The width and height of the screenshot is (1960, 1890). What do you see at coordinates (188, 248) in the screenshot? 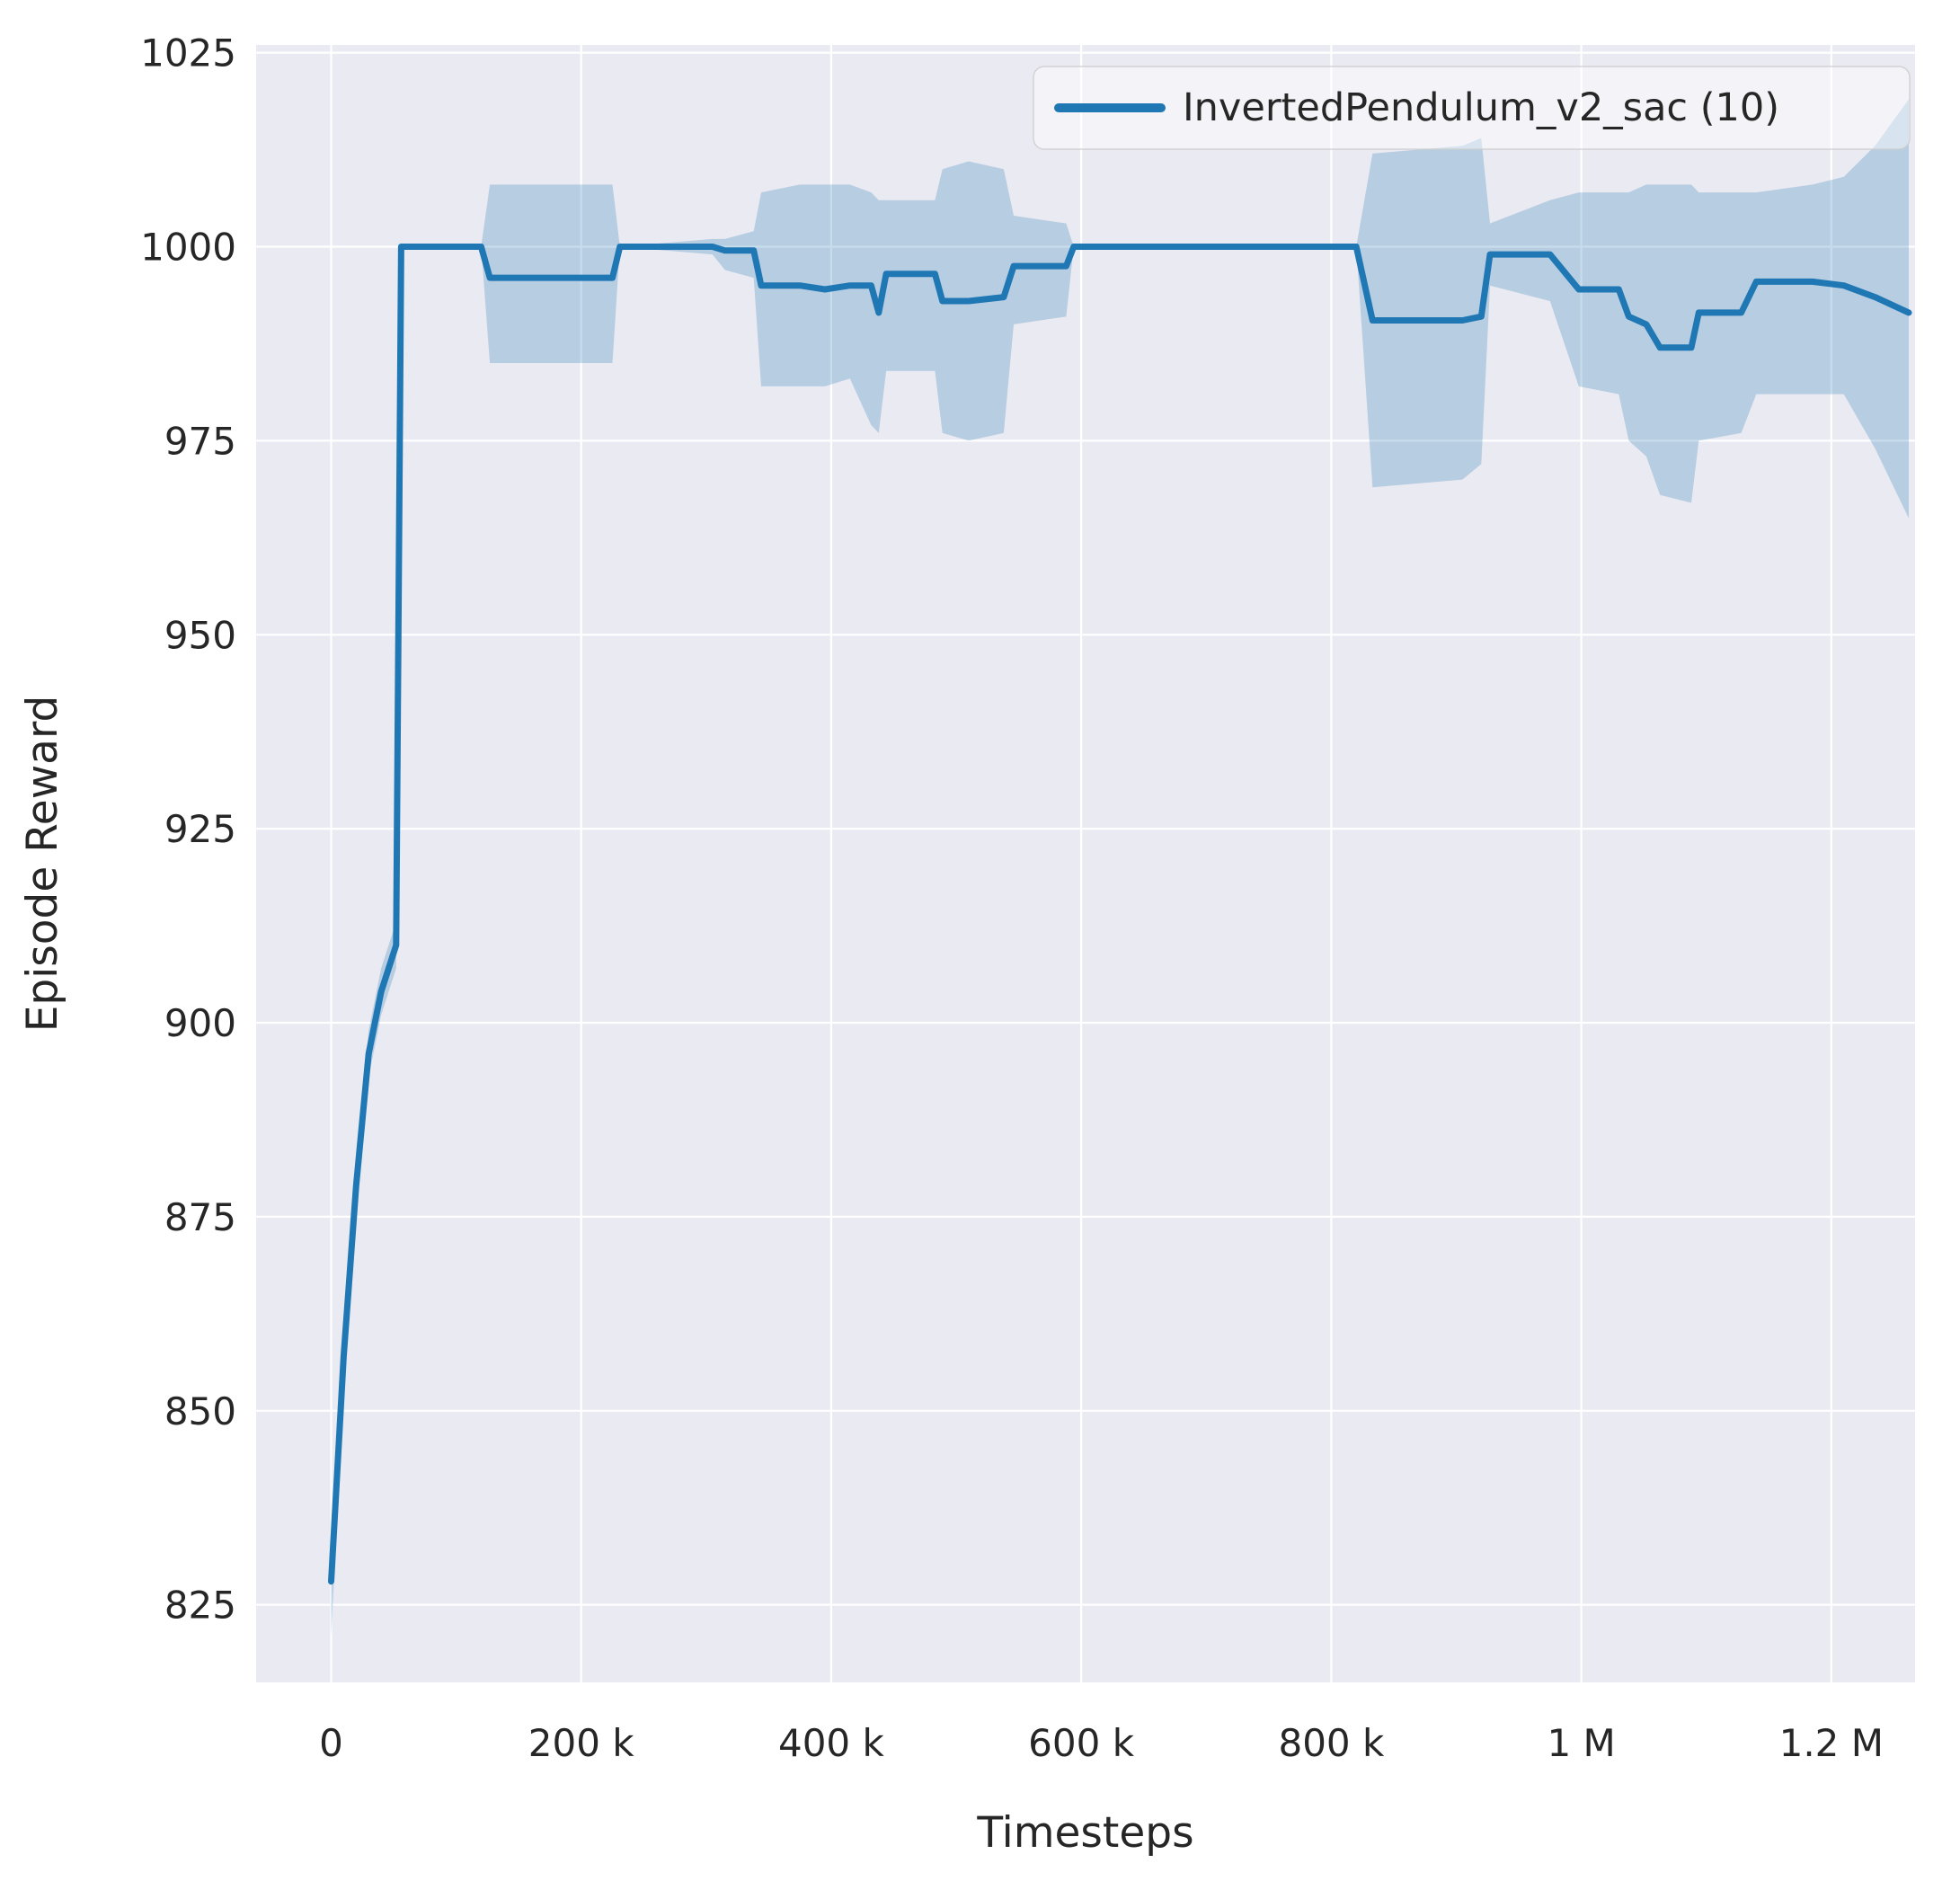
I see `y-tick-label: 1000` at bounding box center [188, 248].